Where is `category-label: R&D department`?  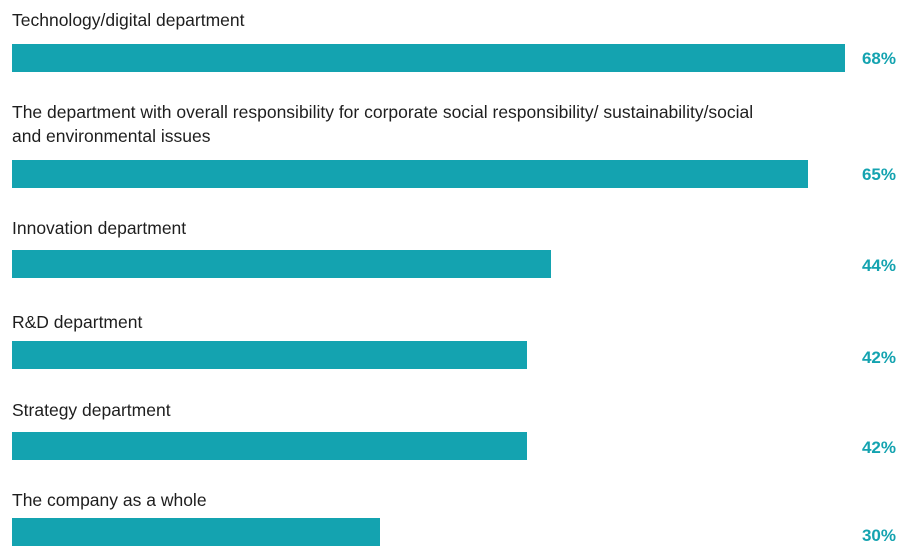
category-label: R&D department is located at coordinates (77, 322).